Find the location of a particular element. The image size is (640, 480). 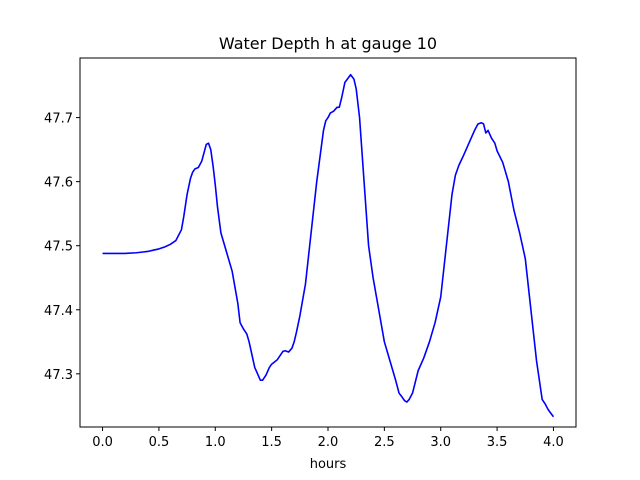

x-tick-label: 2.0 is located at coordinates (328, 442).